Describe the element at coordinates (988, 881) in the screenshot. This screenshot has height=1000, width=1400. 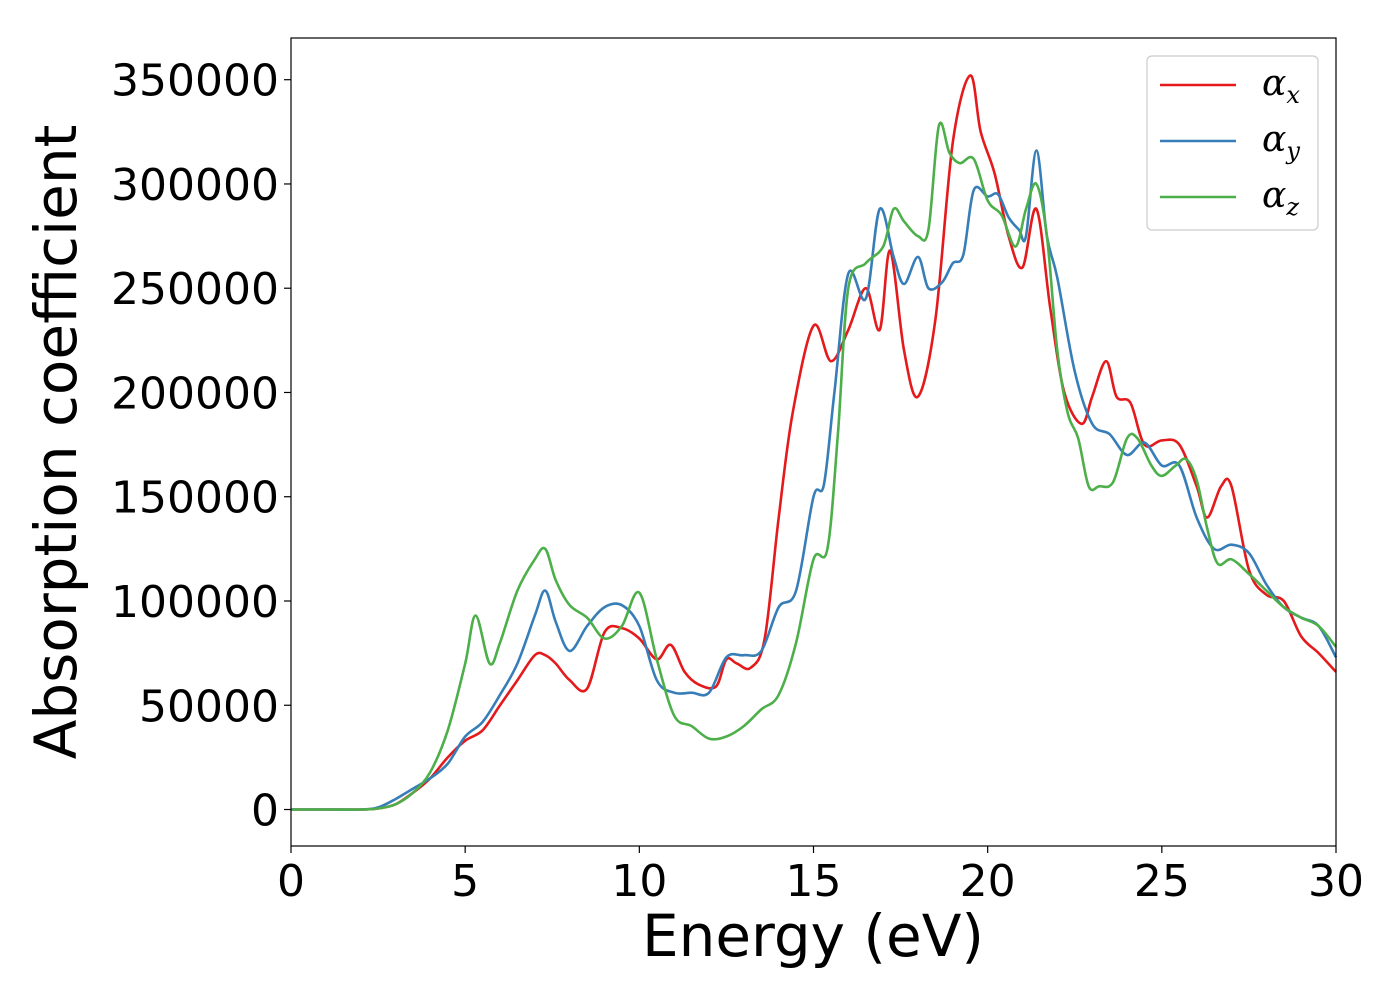
I see `x-tick-label: 20` at that location.